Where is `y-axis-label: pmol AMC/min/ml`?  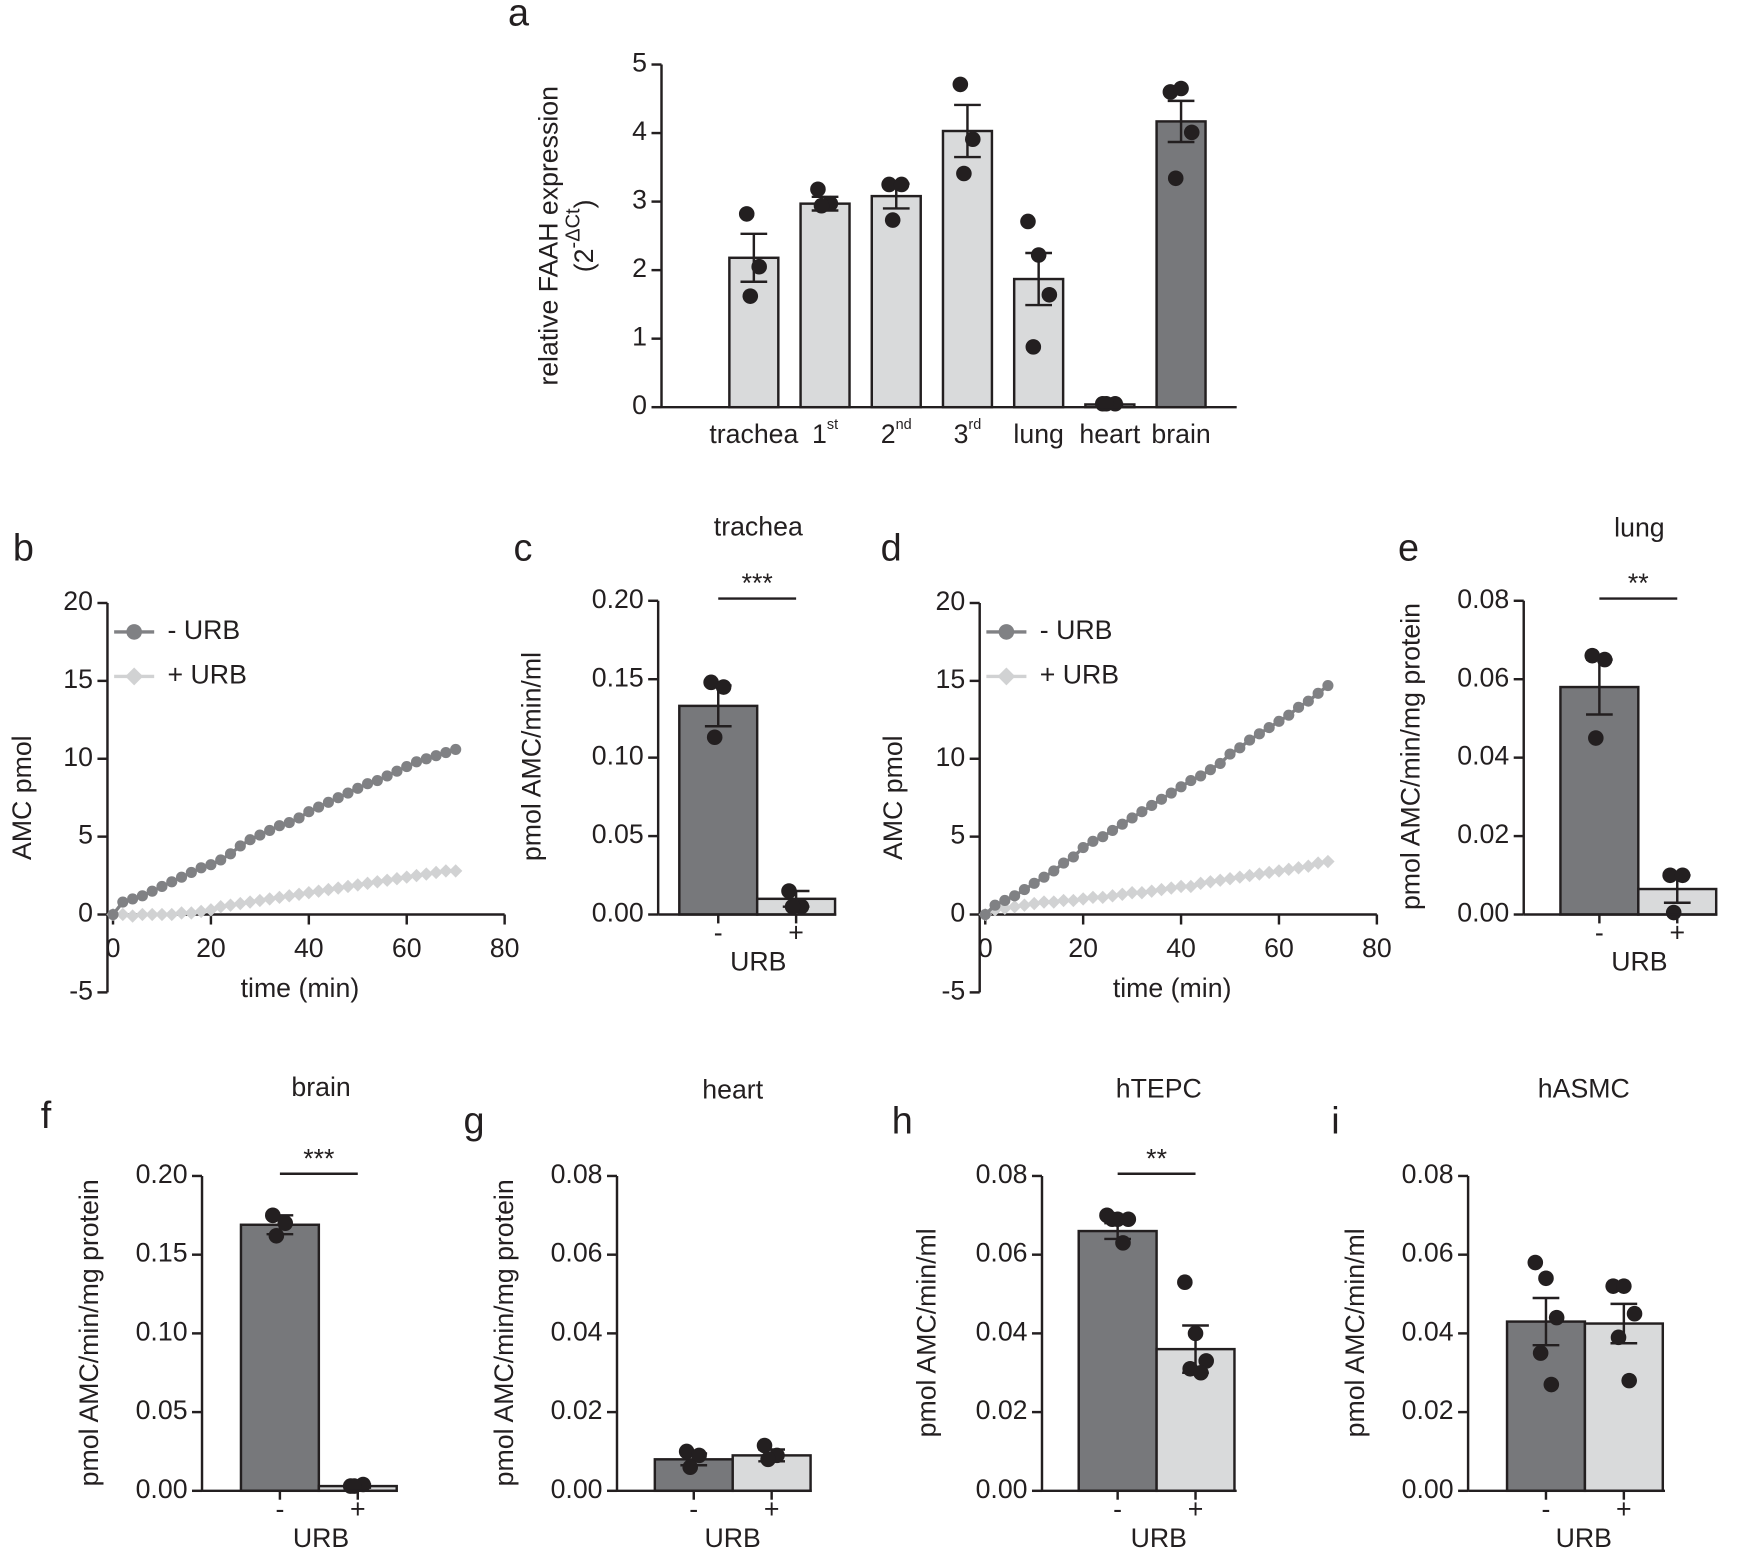
y-axis-label: pmol AMC/min/ml is located at coordinates (1355, 1332).